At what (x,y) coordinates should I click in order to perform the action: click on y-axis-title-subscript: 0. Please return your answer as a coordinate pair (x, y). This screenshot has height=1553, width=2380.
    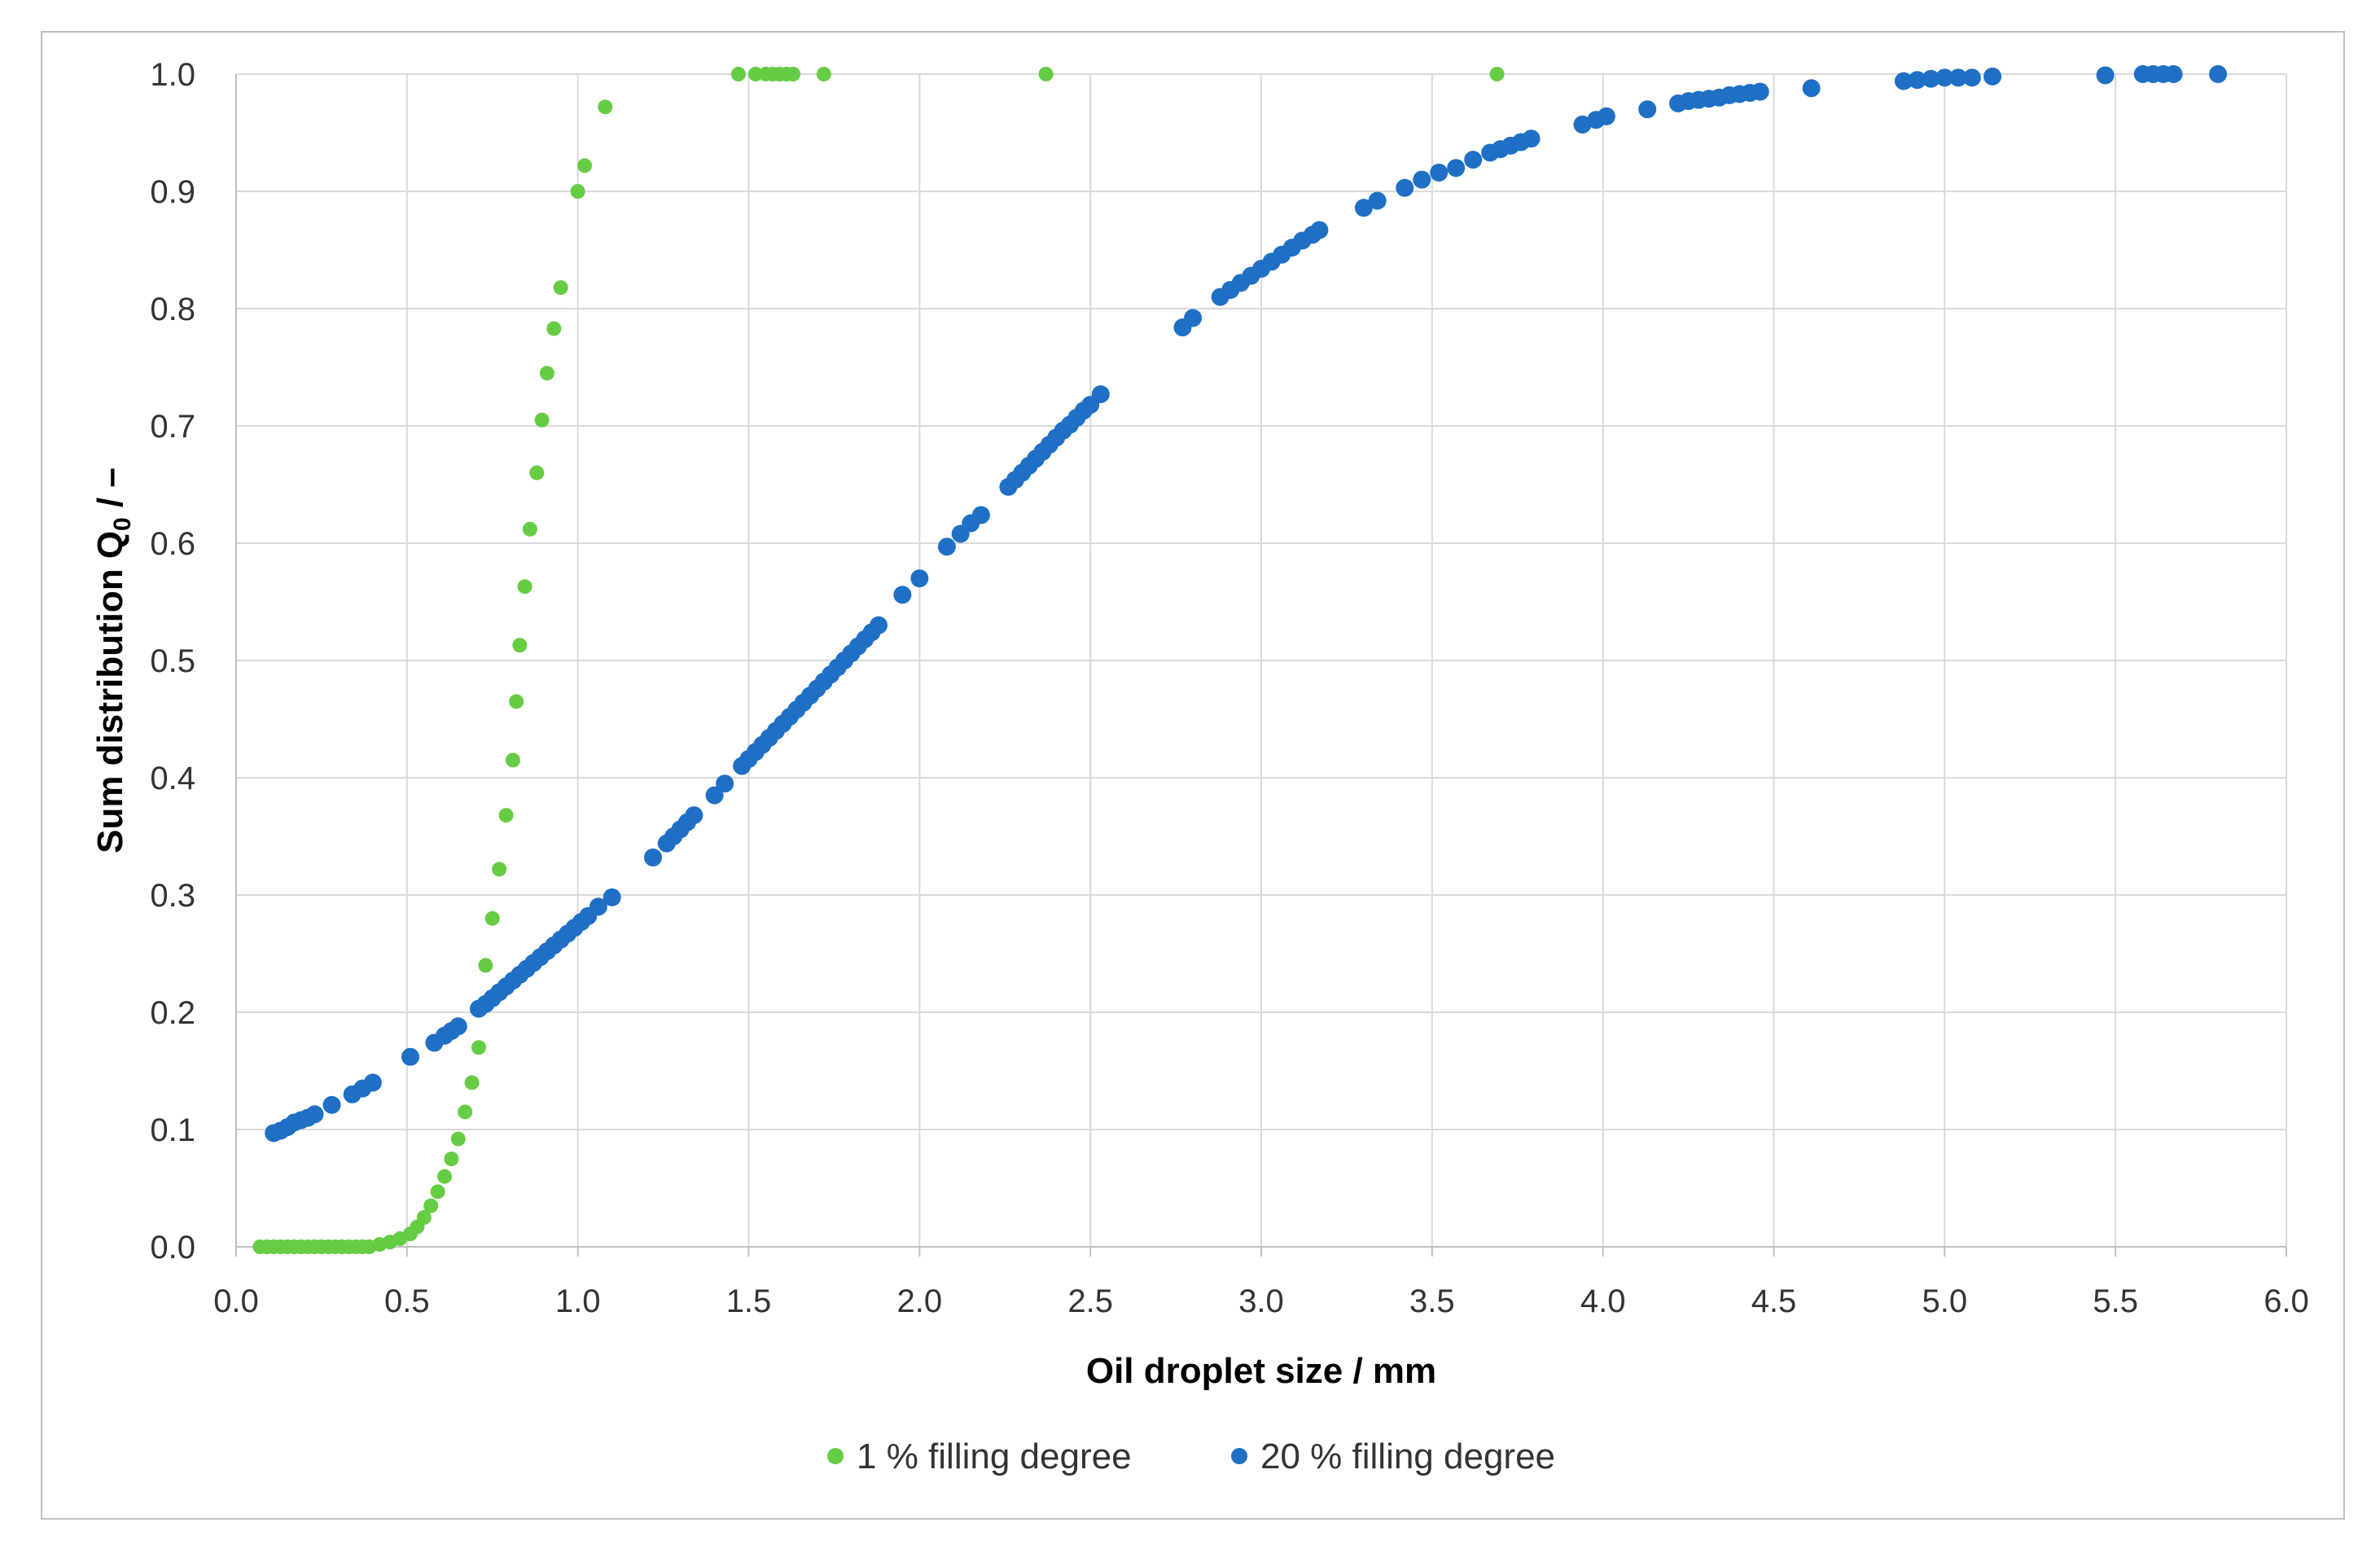
    Looking at the image, I should click on (123, 524).